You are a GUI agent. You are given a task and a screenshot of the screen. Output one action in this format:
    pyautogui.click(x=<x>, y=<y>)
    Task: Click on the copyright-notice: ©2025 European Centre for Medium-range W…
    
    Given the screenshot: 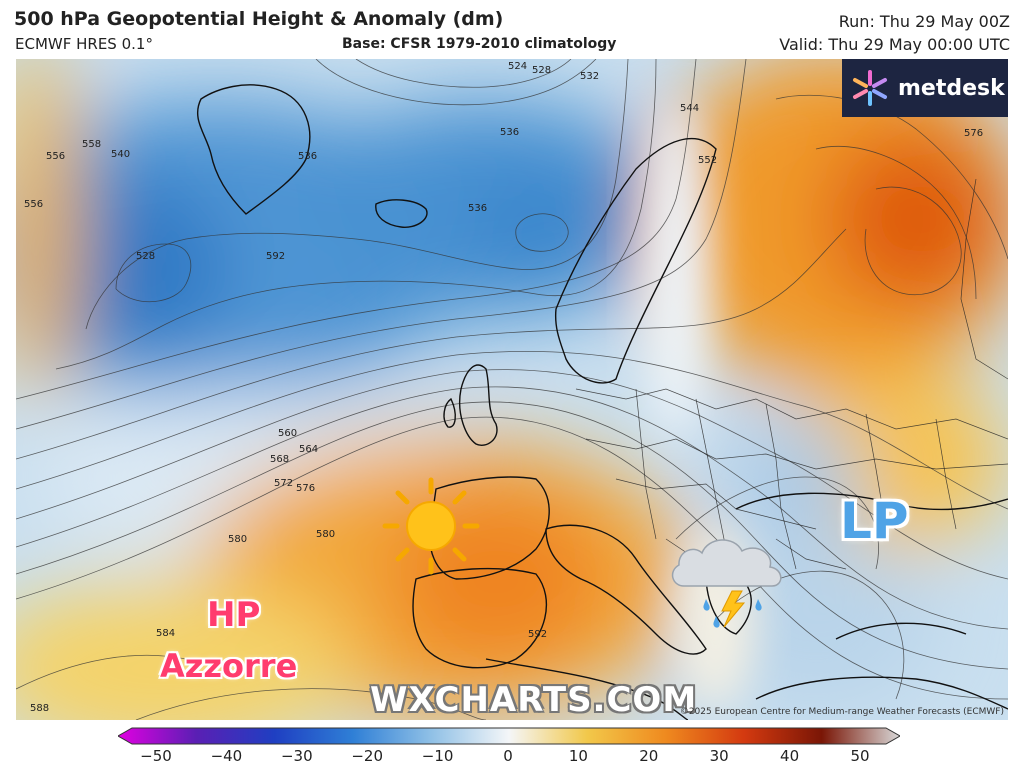 What is the action you would take?
    pyautogui.click(x=841, y=712)
    